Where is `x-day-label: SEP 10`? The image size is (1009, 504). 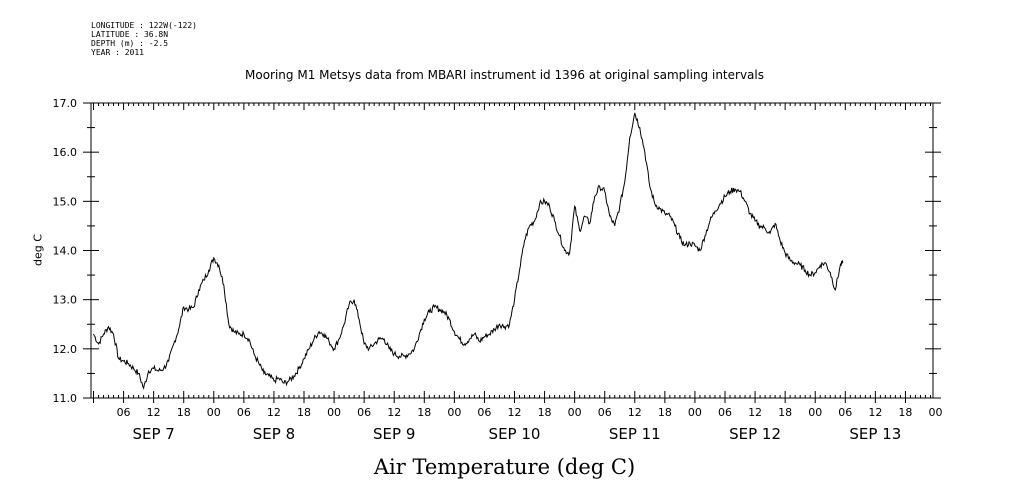
x-day-label: SEP 10 is located at coordinates (515, 434).